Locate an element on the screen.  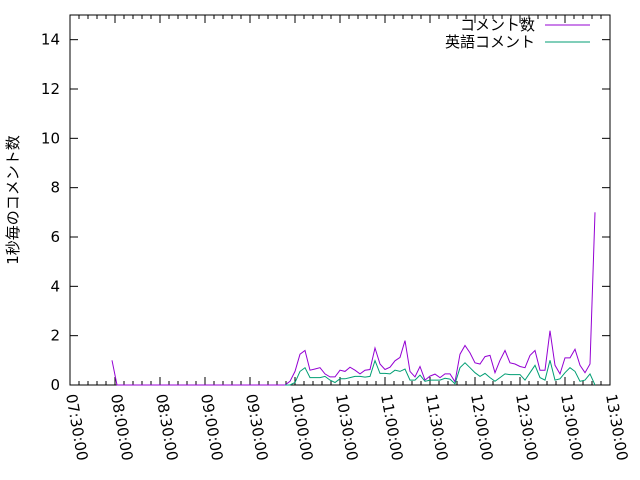
x-tick-label: 10:00:00 is located at coordinates (301, 427).